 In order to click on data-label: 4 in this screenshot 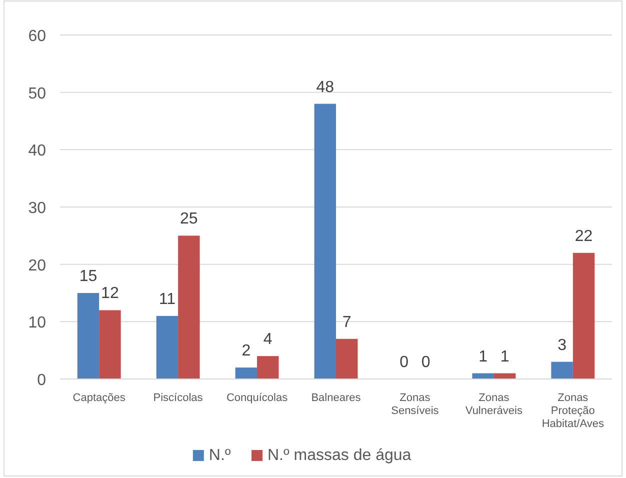, I will do `click(267, 339)`.